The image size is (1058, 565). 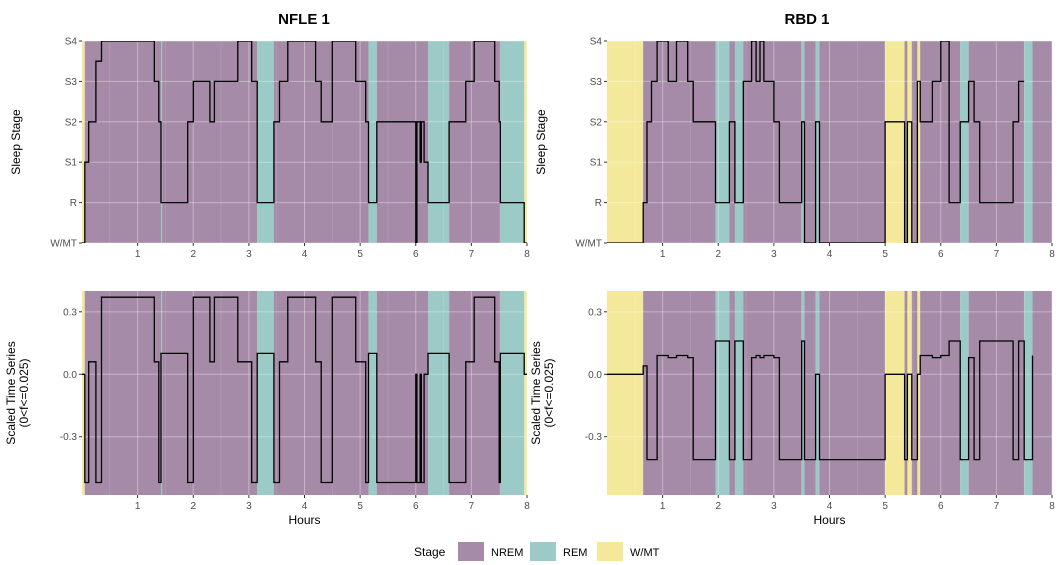 What do you see at coordinates (71, 42) in the screenshot?
I see `y-tick-label: S4` at bounding box center [71, 42].